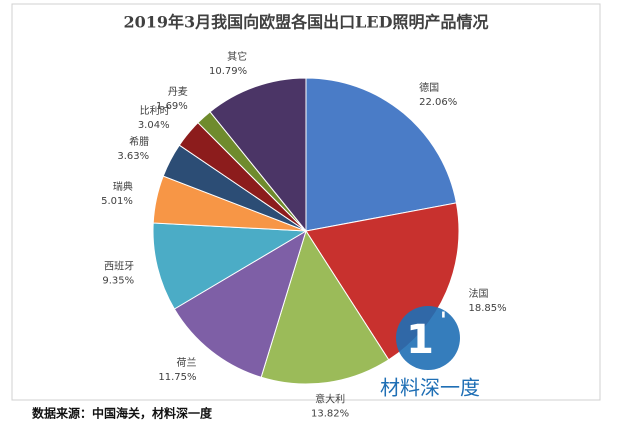  I want to click on slice-value-label: 22.06%, so click(438, 102).